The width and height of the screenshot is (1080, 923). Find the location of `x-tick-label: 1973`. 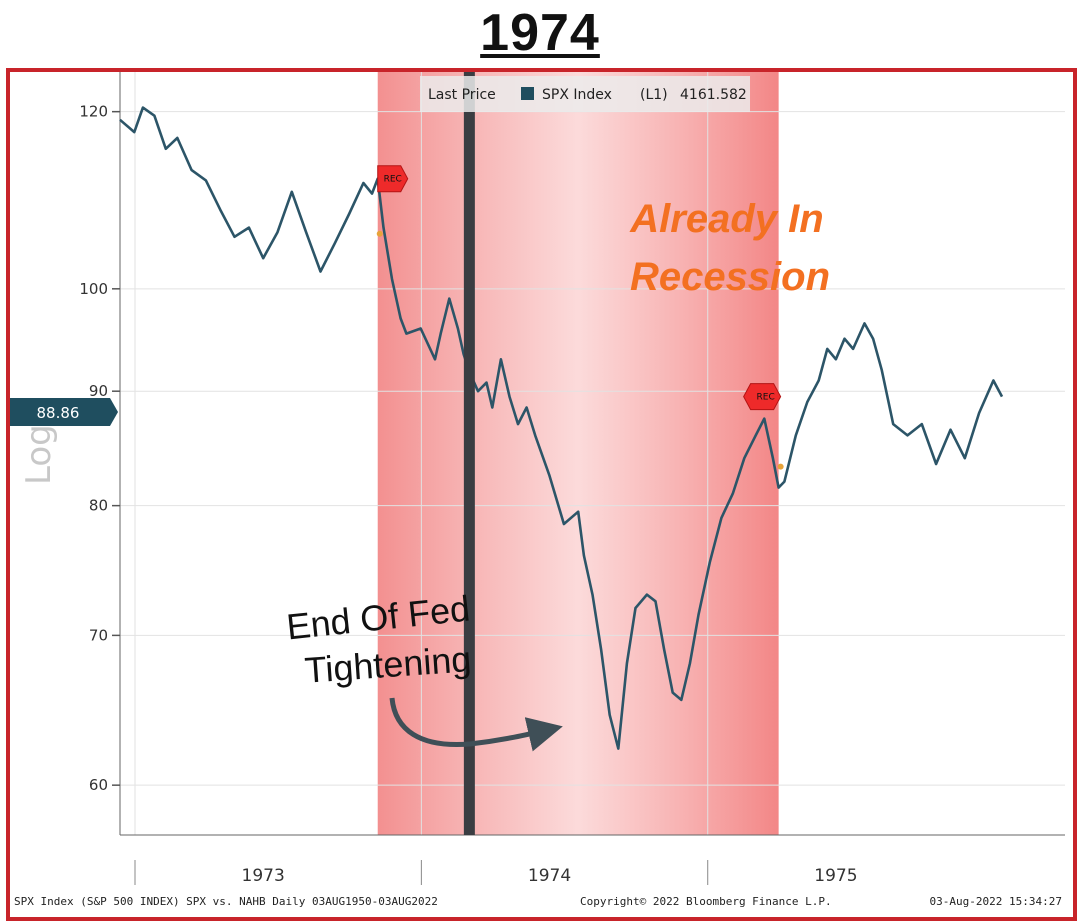

x-tick-label: 1973 is located at coordinates (263, 876).